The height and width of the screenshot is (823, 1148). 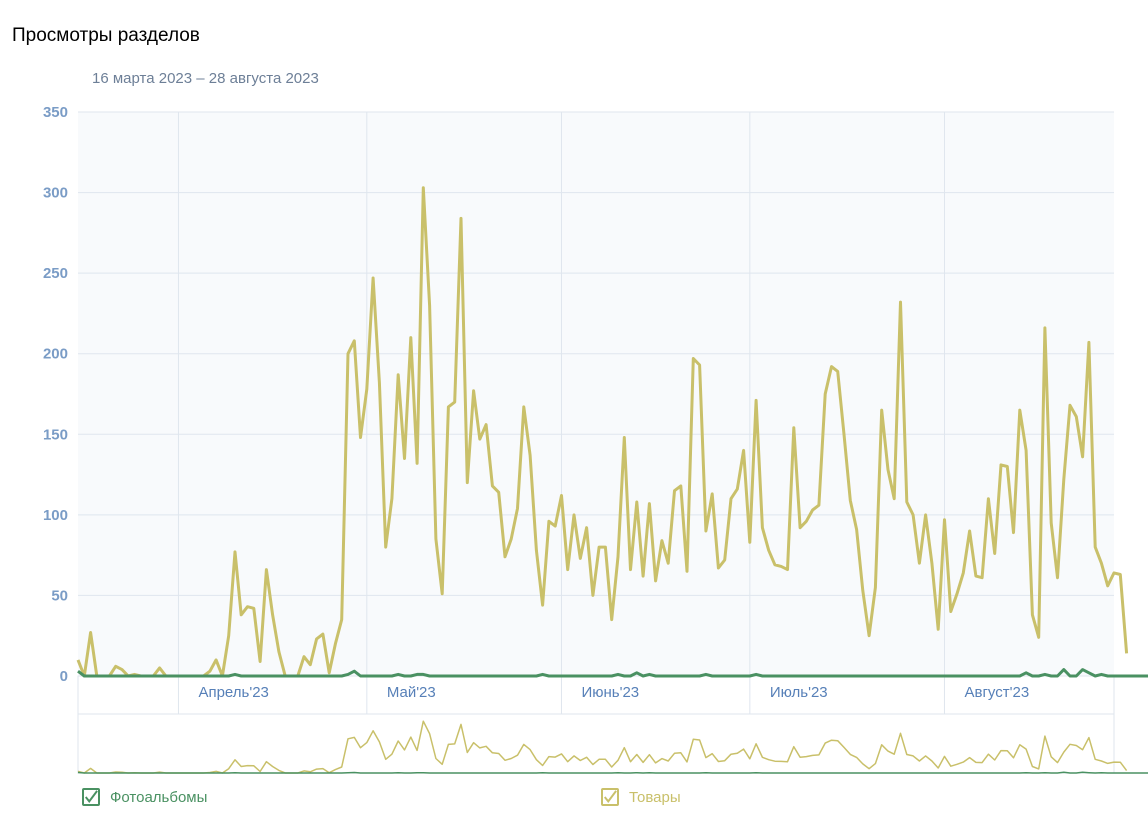 I want to click on x-tick-label: Август'23, so click(x=996, y=692).